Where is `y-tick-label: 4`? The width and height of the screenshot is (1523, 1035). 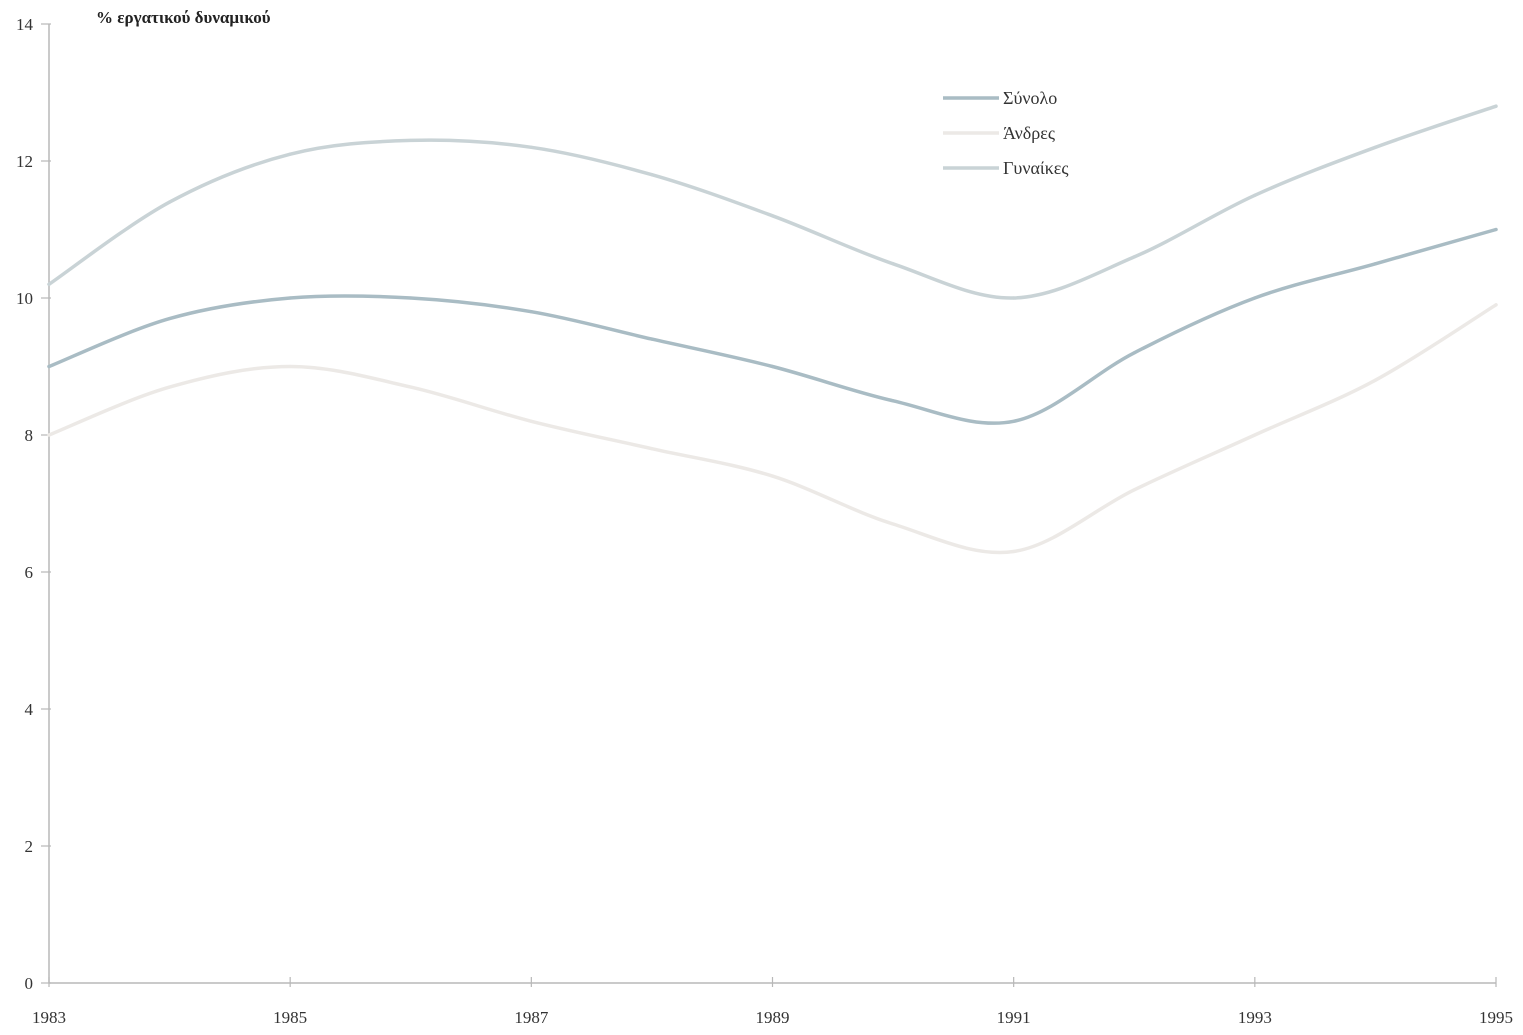 y-tick-label: 4 is located at coordinates (29, 709).